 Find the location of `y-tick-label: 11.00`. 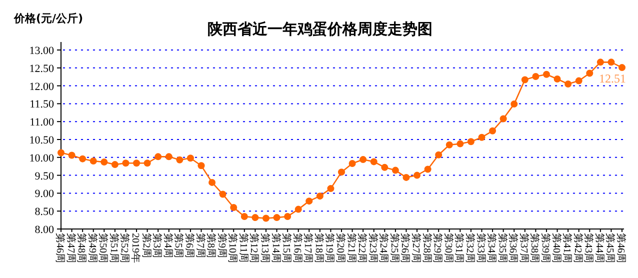

y-tick-label: 11.00 is located at coordinates (42, 122).